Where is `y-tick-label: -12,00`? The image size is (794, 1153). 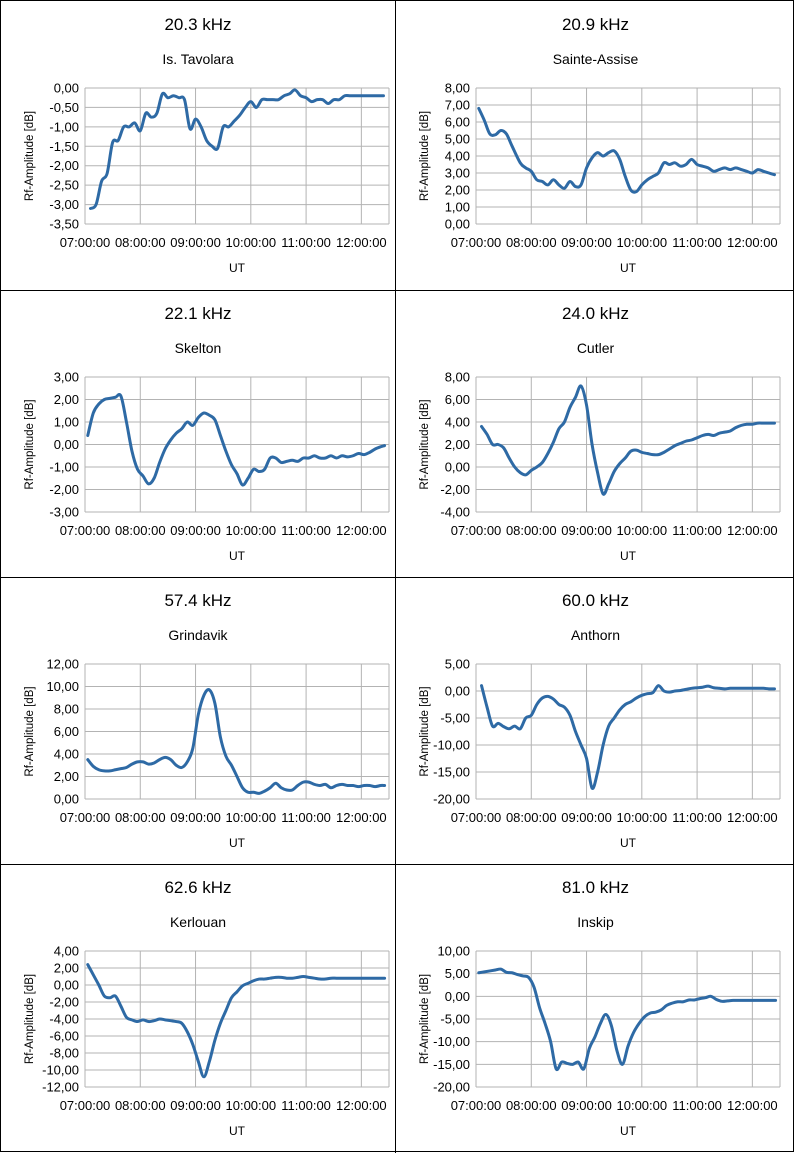 y-tick-label: -12,00 is located at coordinates (60, 1087).